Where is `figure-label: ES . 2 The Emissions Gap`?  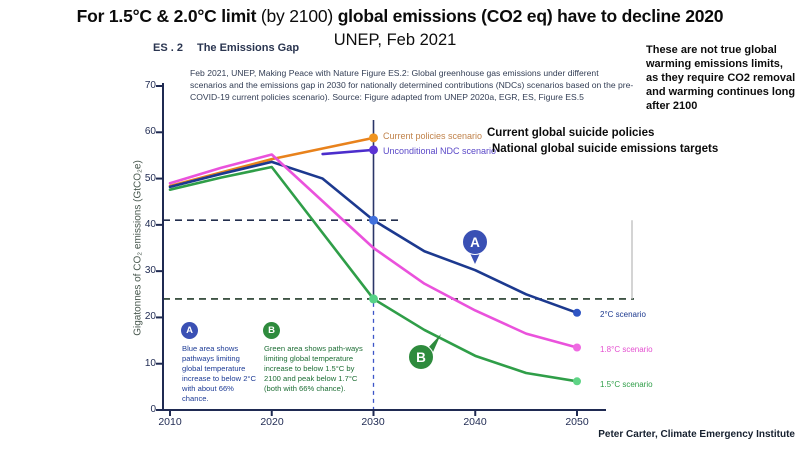 figure-label: ES . 2 The Emissions Gap is located at coordinates (226, 48).